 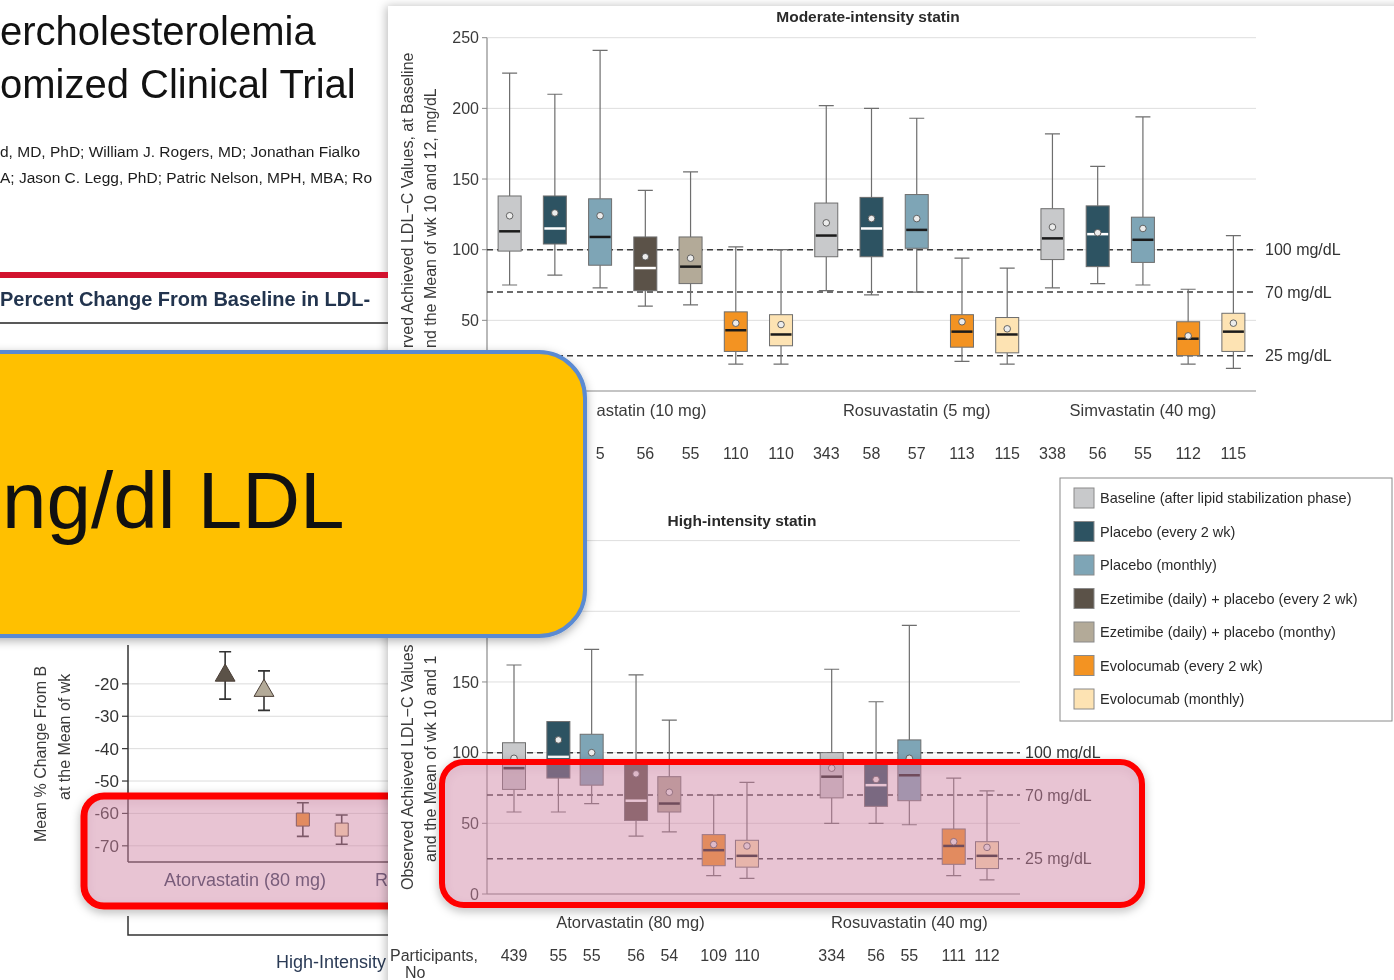 I want to click on y-axis-title: rved Achieved LDL−C Values, at Baseline nd the Mean of wk 10 and 12, mg/dL, so click(x=419, y=200).